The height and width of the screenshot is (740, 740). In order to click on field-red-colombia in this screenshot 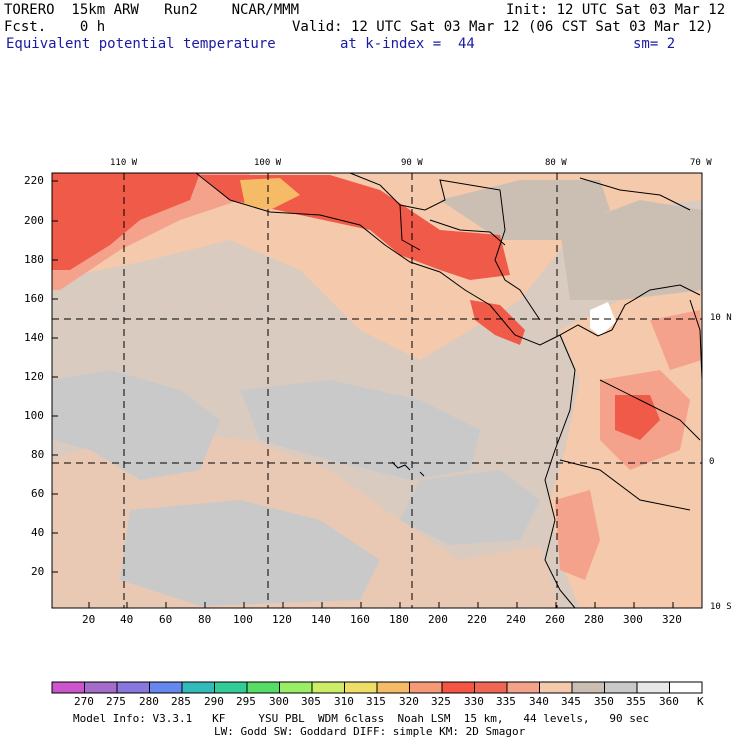, I will do `click(637, 417)`.